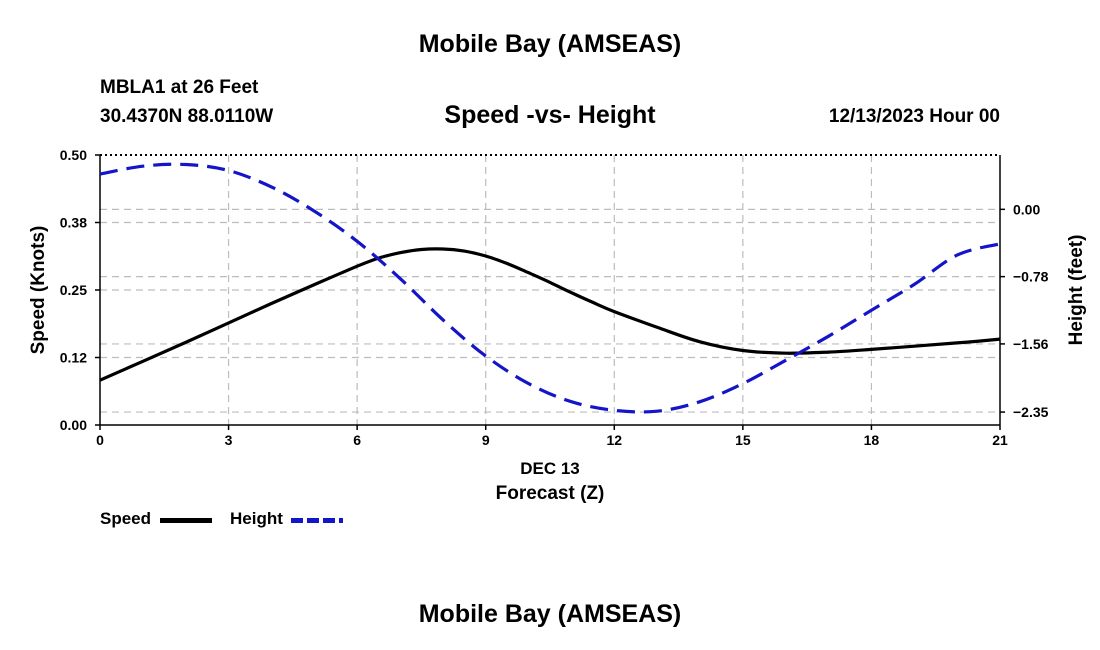 This screenshot has height=650, width=1100. Describe the element at coordinates (38, 290) in the screenshot. I see `y-axis-left-title: Speed (Knots)` at that location.